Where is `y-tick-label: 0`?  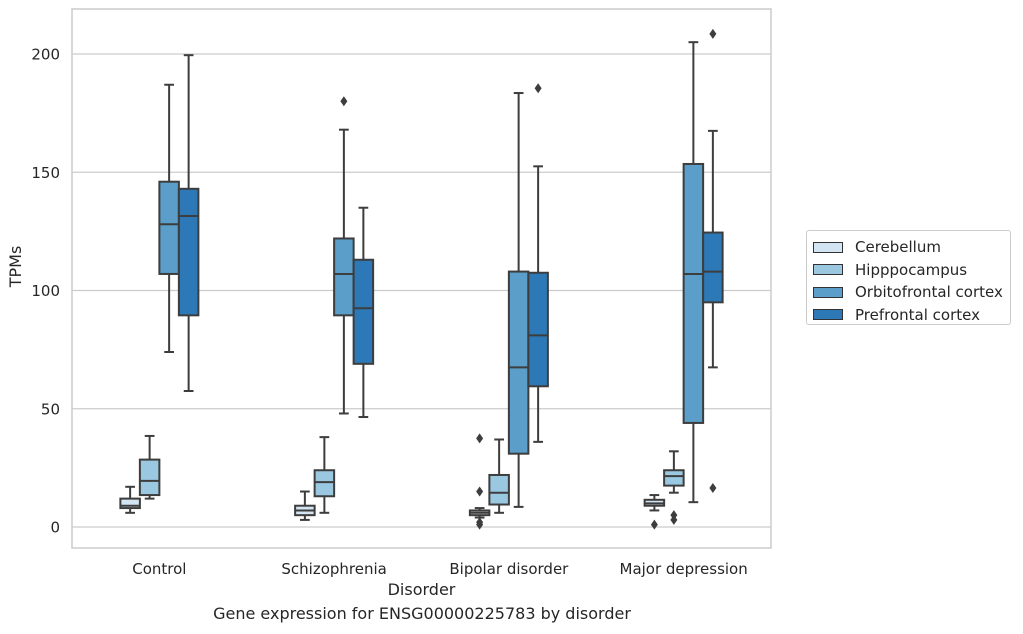
y-tick-label: 0 is located at coordinates (55, 528).